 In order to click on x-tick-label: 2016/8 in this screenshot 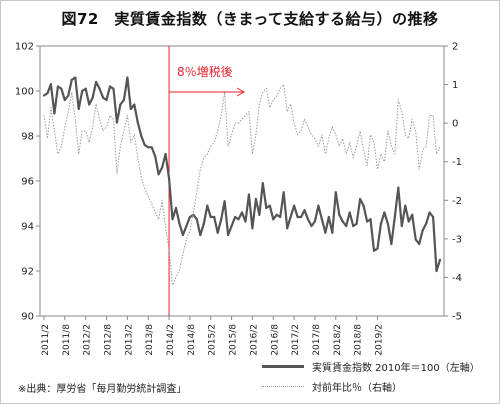, I will do `click(275, 340)`.